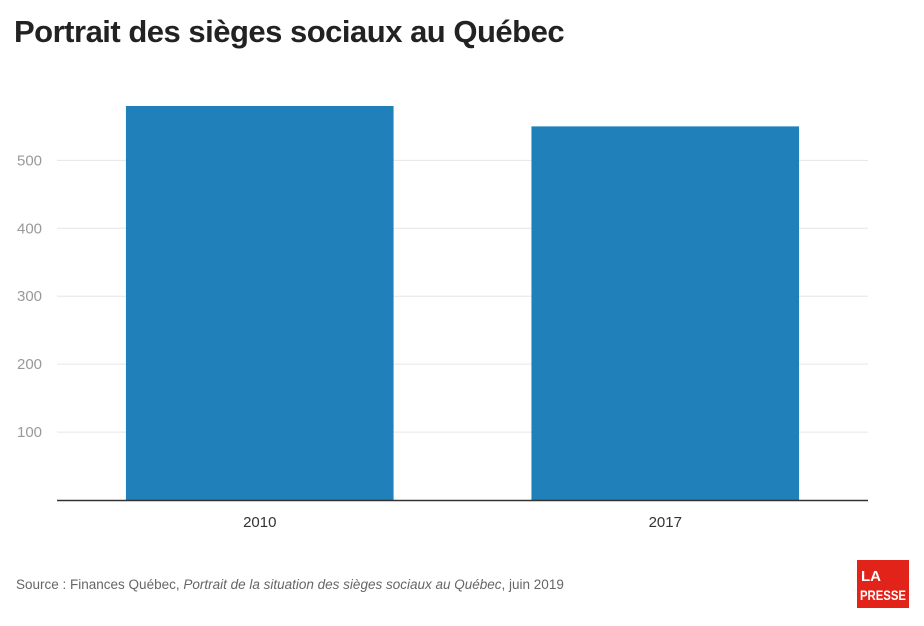 The width and height of the screenshot is (924, 626). What do you see at coordinates (871, 576) in the screenshot?
I see `logo-line-la: LA` at bounding box center [871, 576].